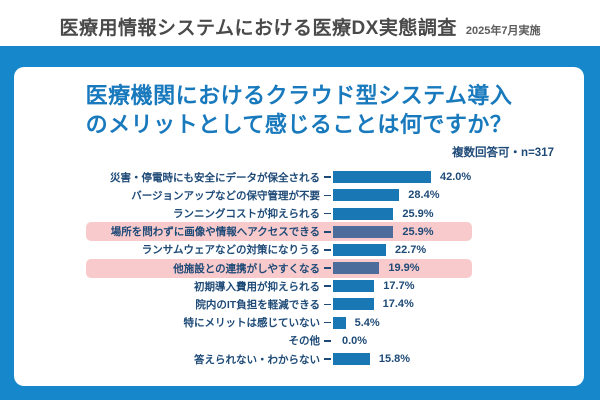 The height and width of the screenshot is (400, 600). What do you see at coordinates (257, 304) in the screenshot?
I see `row-label: 院内のIT負担を軽減できる` at bounding box center [257, 304].